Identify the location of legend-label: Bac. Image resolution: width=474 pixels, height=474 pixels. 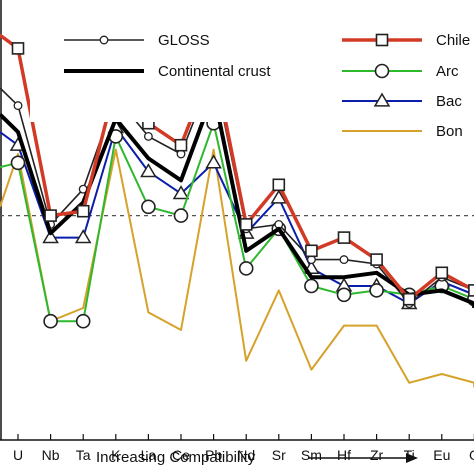
(449, 101).